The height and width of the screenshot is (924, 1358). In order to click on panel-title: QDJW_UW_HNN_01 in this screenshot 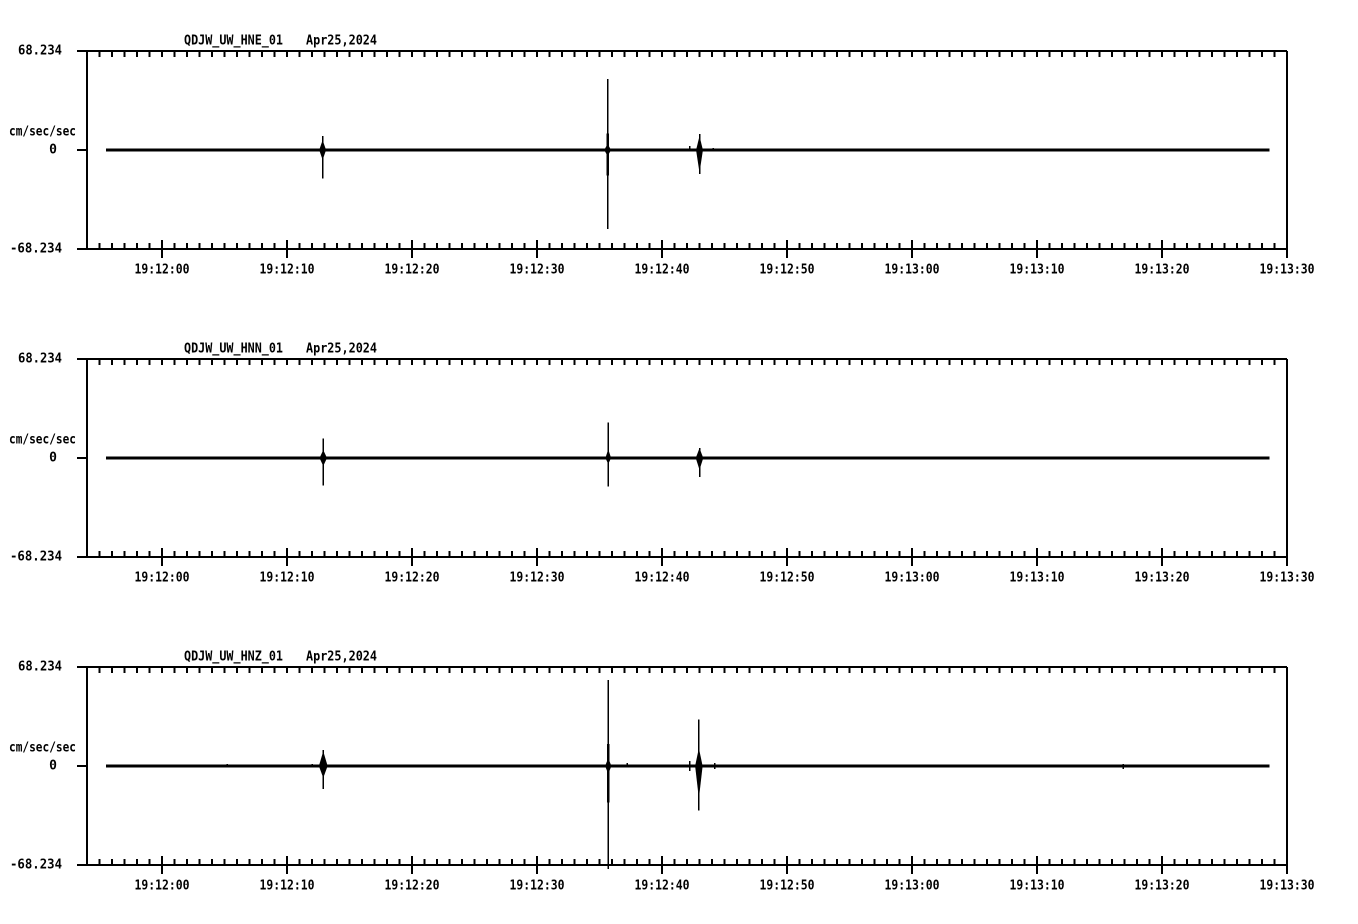, I will do `click(233, 349)`.